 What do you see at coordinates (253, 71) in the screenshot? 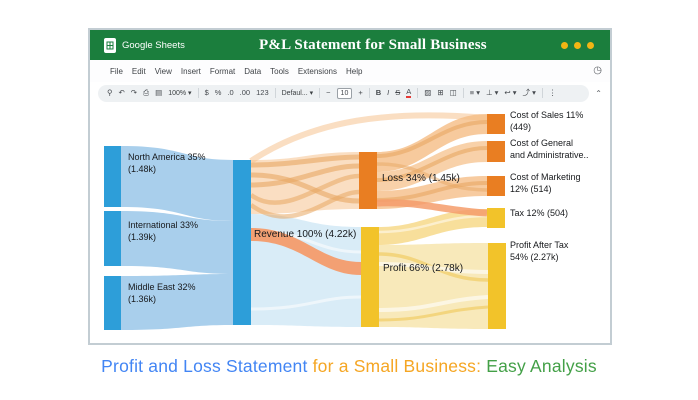
I see `menu-item: Data` at bounding box center [253, 71].